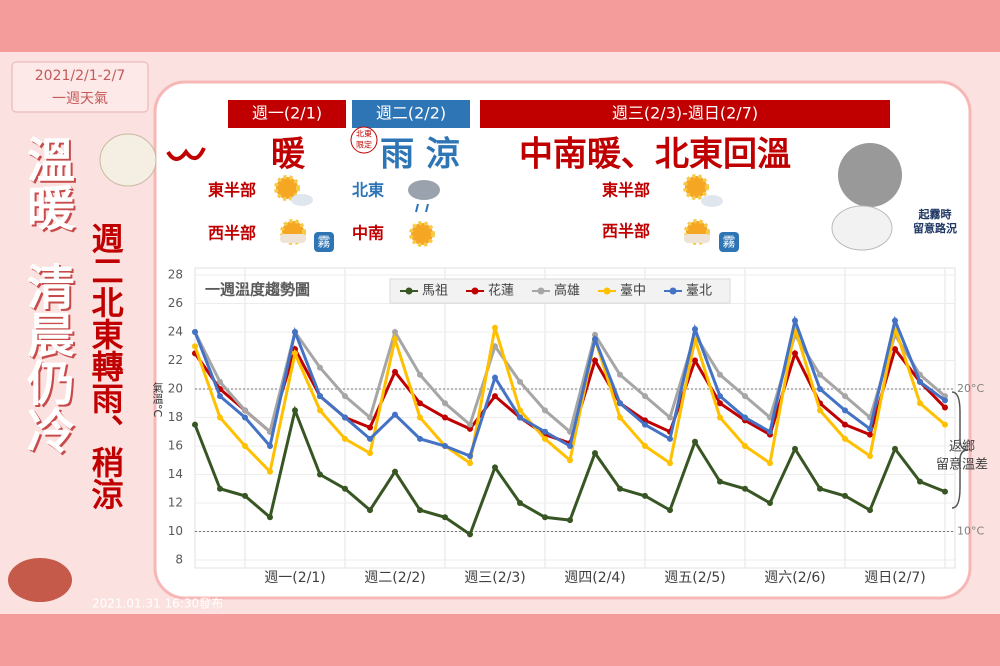 The height and width of the screenshot is (666, 1000). I want to click on x-tick-label: 週六(2/6), so click(794, 578).